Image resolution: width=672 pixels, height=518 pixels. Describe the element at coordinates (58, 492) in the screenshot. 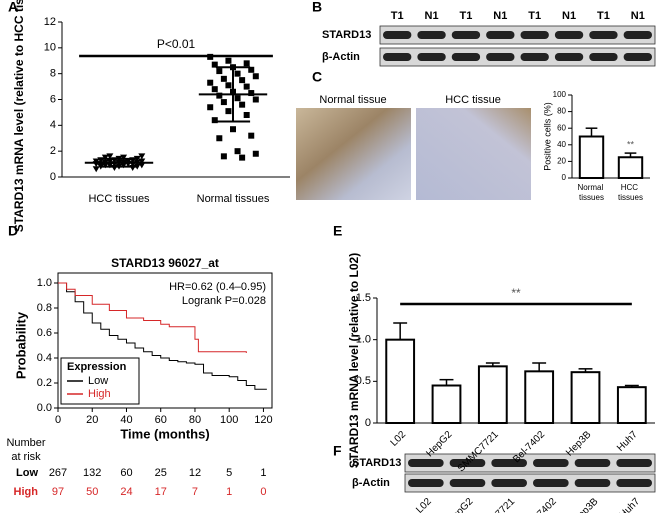

I see `risk-value: 97` at that location.